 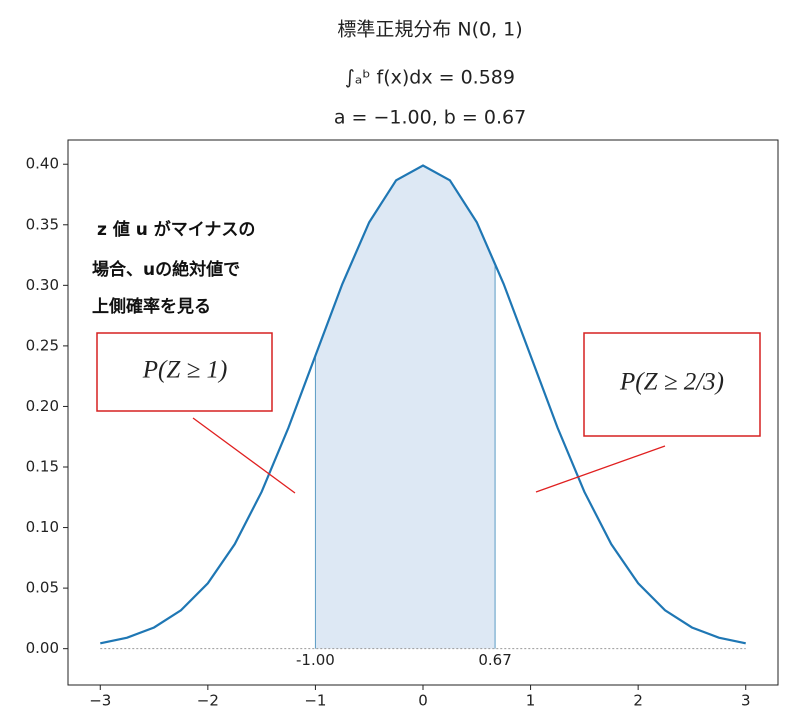 I want to click on y-tick-label: 0.20, so click(x=42, y=406).